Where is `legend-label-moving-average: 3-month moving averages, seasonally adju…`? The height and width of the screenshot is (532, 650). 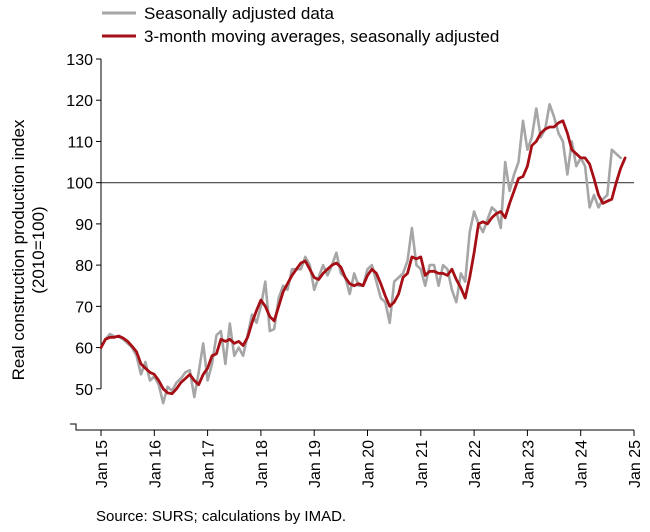
legend-label-moving-average: 3-month moving averages, seasonally adju… is located at coordinates (321, 36).